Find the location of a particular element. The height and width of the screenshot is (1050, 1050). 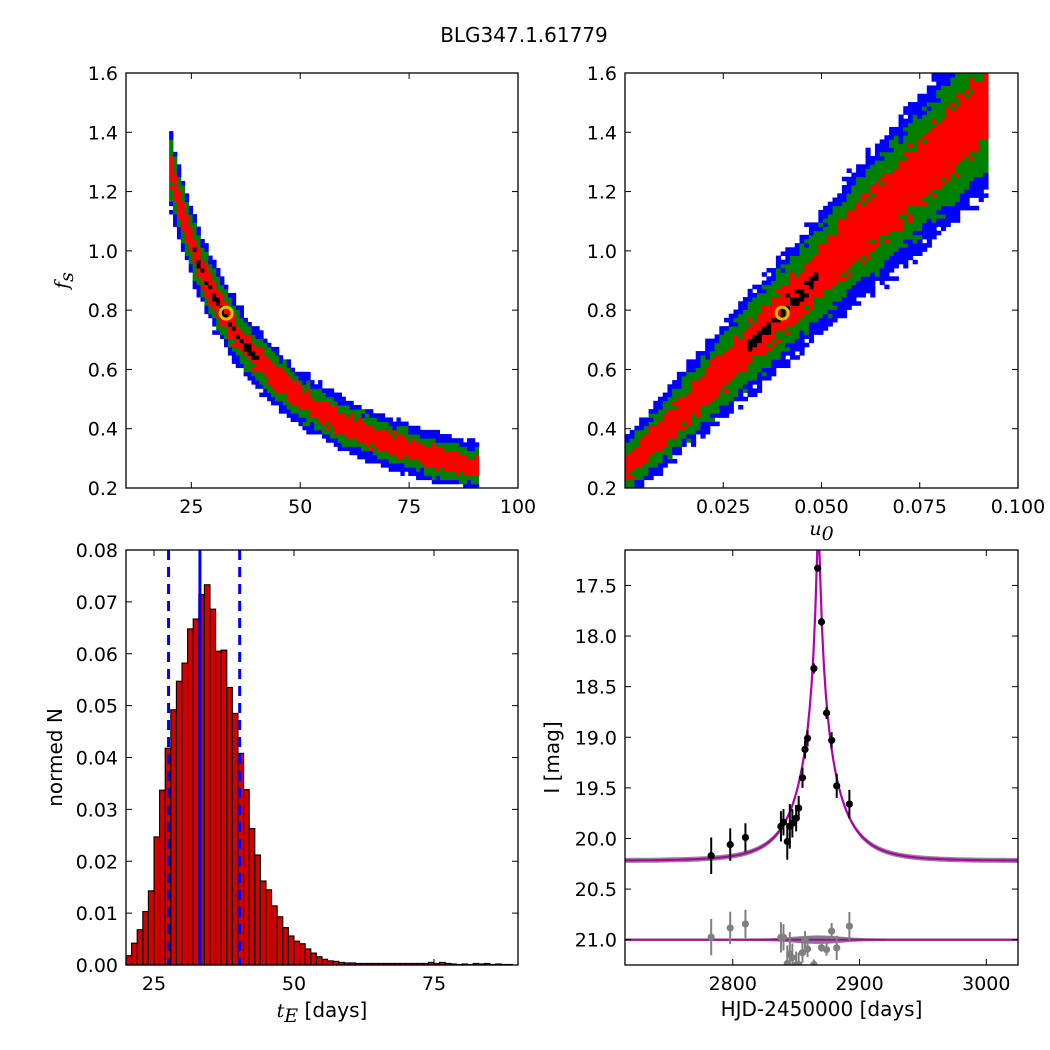

density-cells is located at coordinates (324, 310).